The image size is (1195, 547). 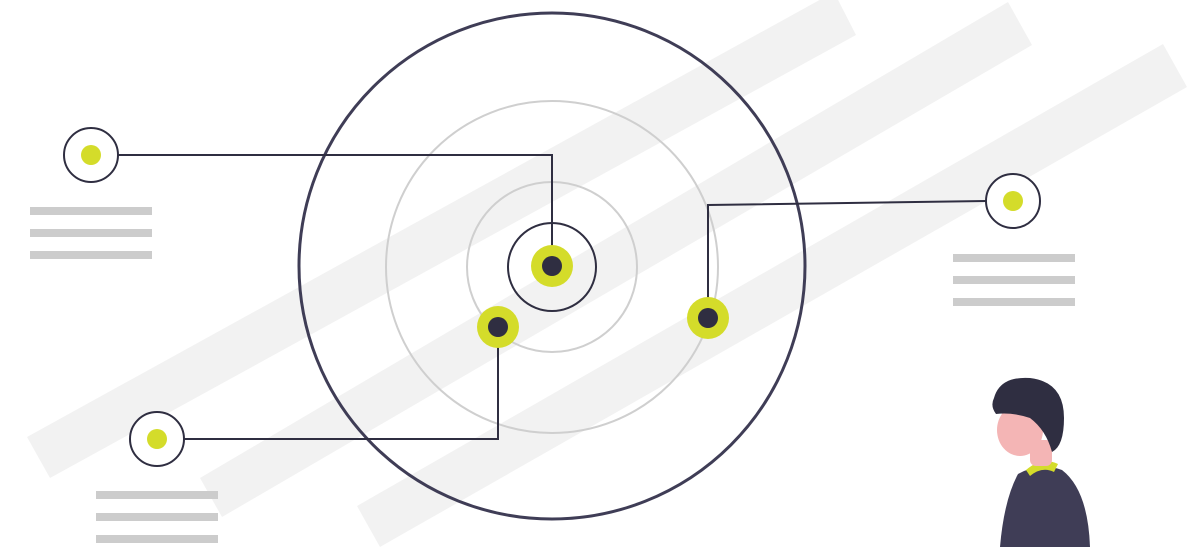 I want to click on connector-right, so click(x=847, y=258).